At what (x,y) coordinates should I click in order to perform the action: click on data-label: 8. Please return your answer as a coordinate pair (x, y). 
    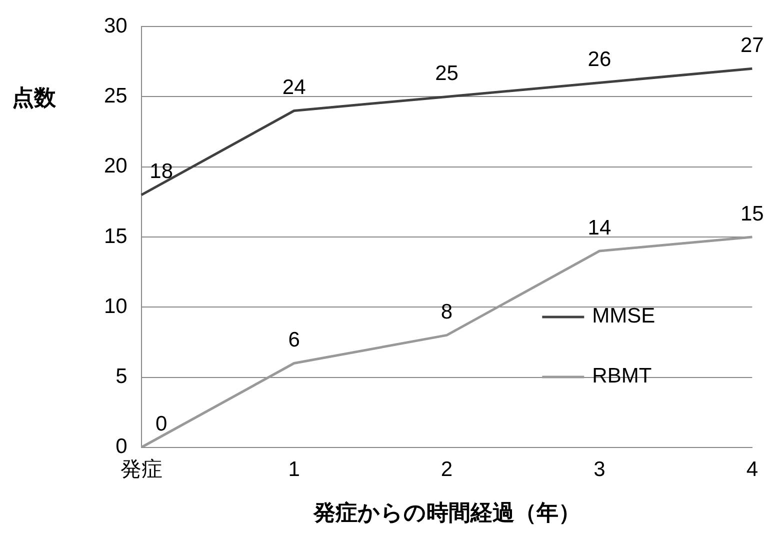
    Looking at the image, I should click on (446, 312).